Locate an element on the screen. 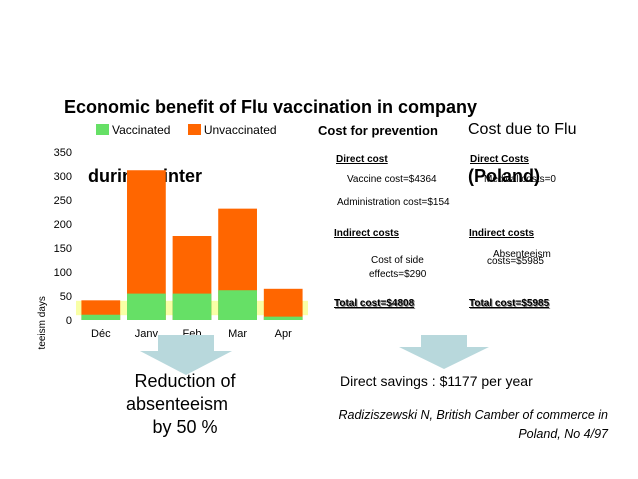 Image resolution: width=638 pixels, height=479 pixels. chart-legend: Vaccinated Unvaccinated is located at coordinates (193, 130).